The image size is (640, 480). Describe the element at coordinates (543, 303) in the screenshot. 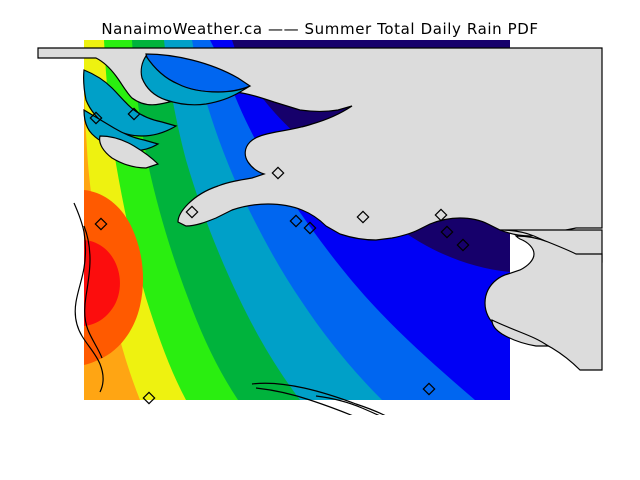

I see `land-southeast` at that location.